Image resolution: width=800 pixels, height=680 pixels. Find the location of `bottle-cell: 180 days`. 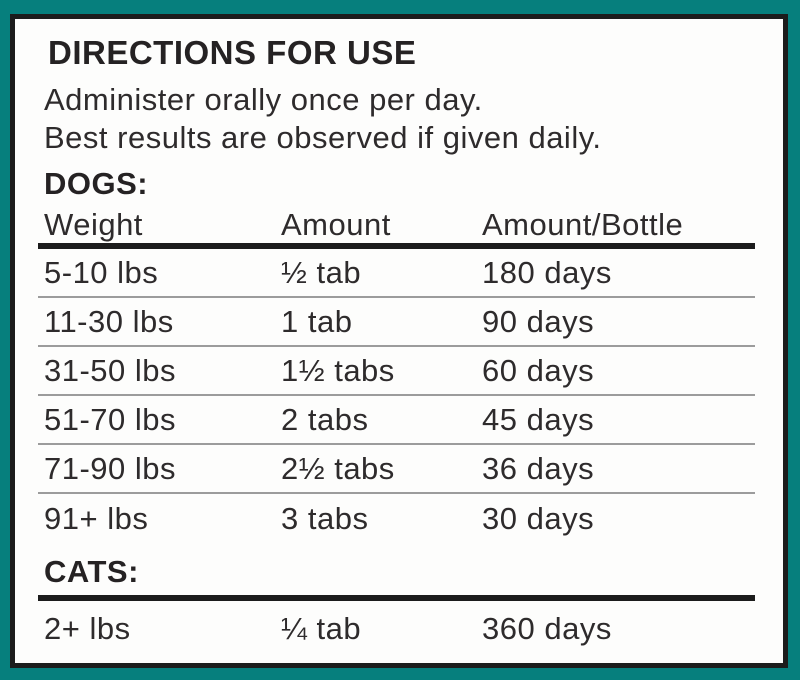

bottle-cell: 180 days is located at coordinates (547, 272).